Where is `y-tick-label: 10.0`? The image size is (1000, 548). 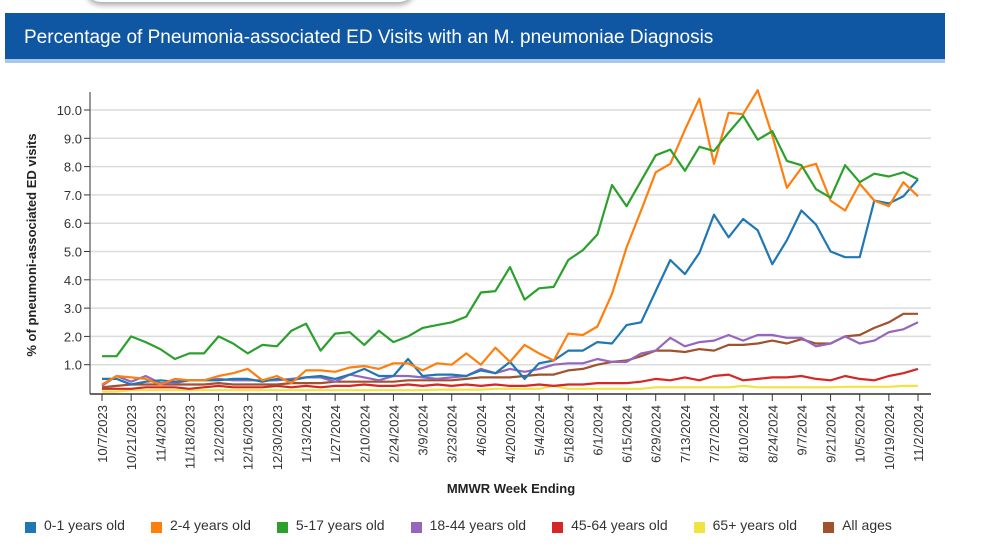 y-tick-label: 10.0 is located at coordinates (69, 110).